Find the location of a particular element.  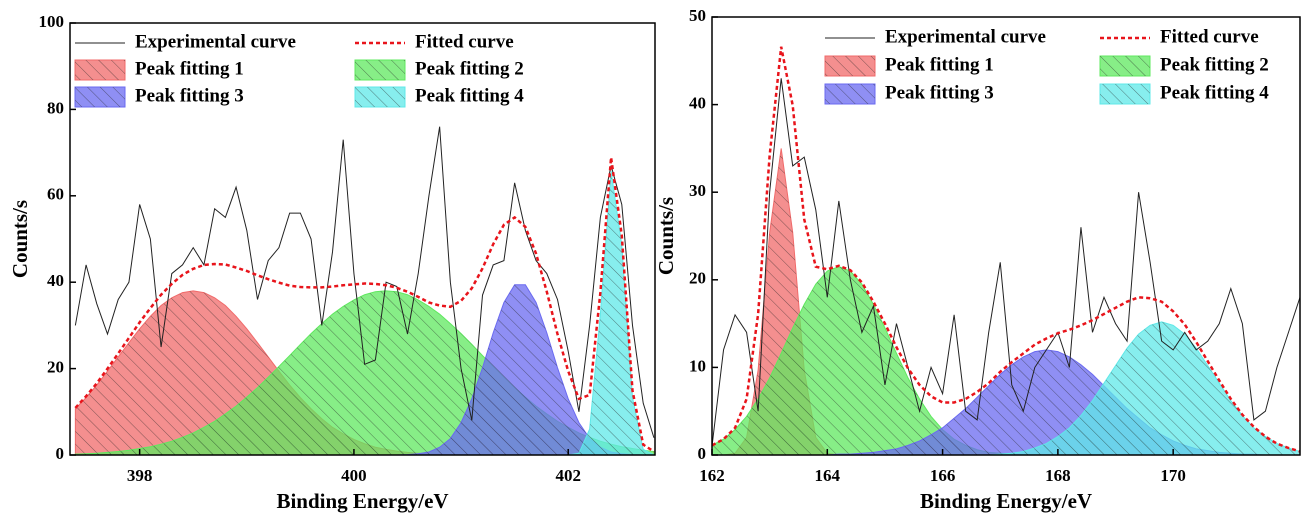

x-tick-label: 166 is located at coordinates (943, 475).